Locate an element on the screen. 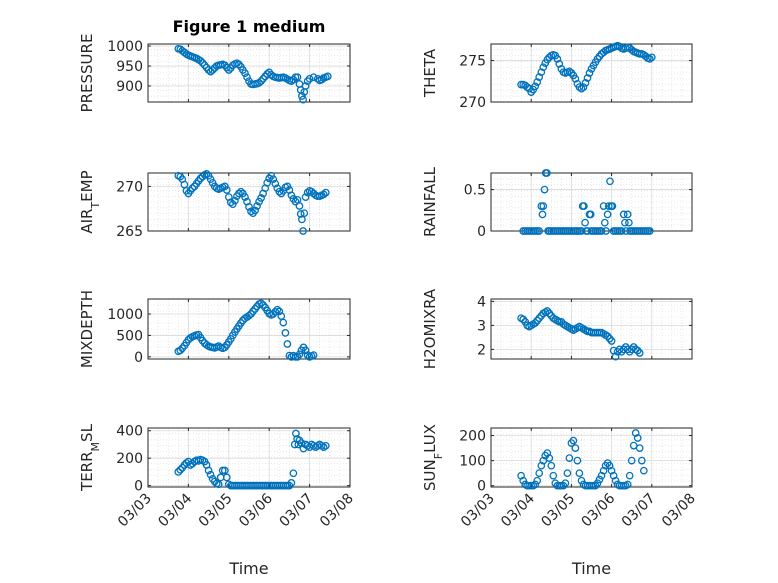  y-tick-label: 1000 is located at coordinates (125, 315).